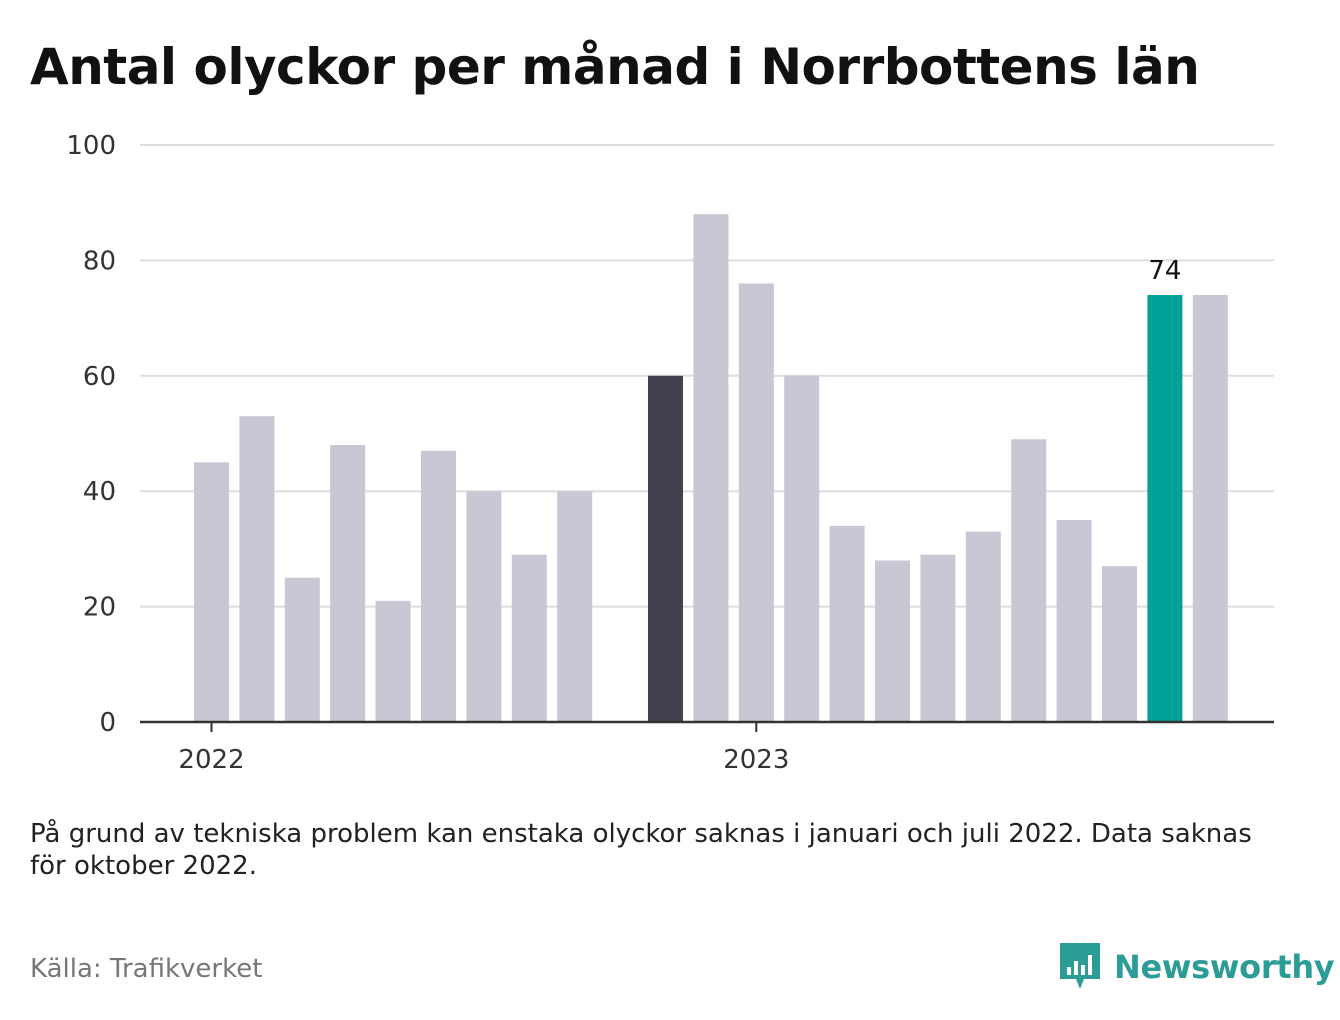  I want to click on y-tick-label: 0, so click(107, 723).